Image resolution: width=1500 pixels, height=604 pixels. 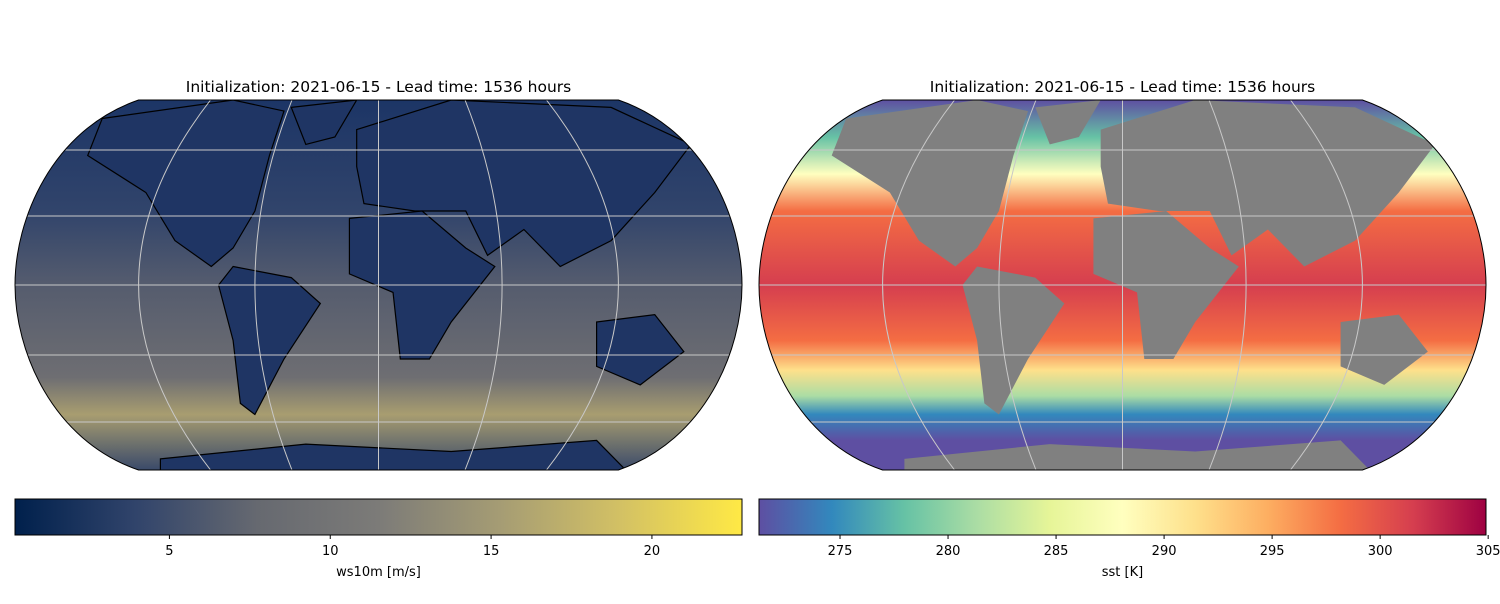 What do you see at coordinates (840, 551) in the screenshot?
I see `colorbar-tick-label: 275` at bounding box center [840, 551].